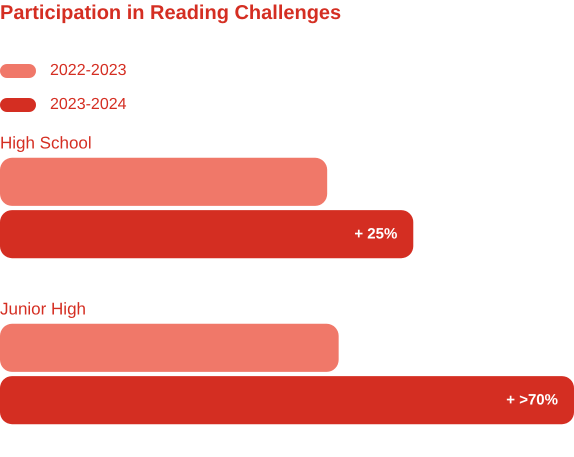 The width and height of the screenshot is (574, 457). Describe the element at coordinates (171, 13) in the screenshot. I see `chart-title: Participation in Reading Challenges` at that location.